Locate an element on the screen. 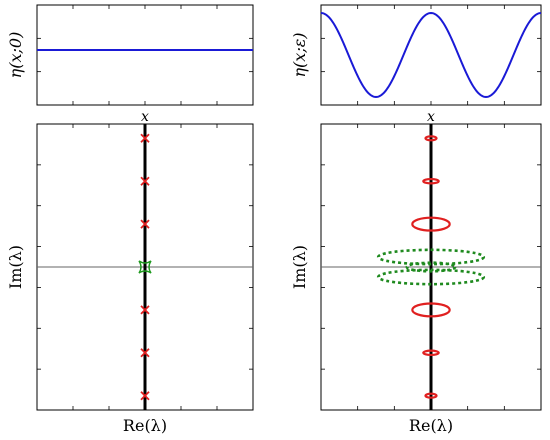 The width and height of the screenshot is (550, 440). bottom-left-xlabel: Re(λ) is located at coordinates (145, 425).